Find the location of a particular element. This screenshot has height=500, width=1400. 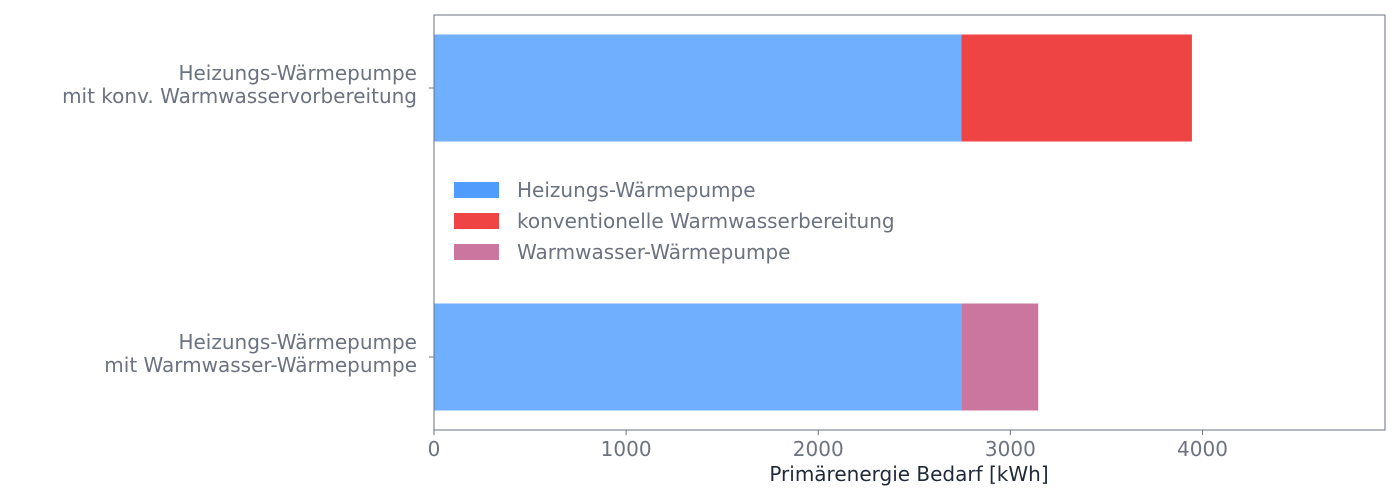

legend-label: Warmwasser-Wärmepumpe is located at coordinates (653, 252).